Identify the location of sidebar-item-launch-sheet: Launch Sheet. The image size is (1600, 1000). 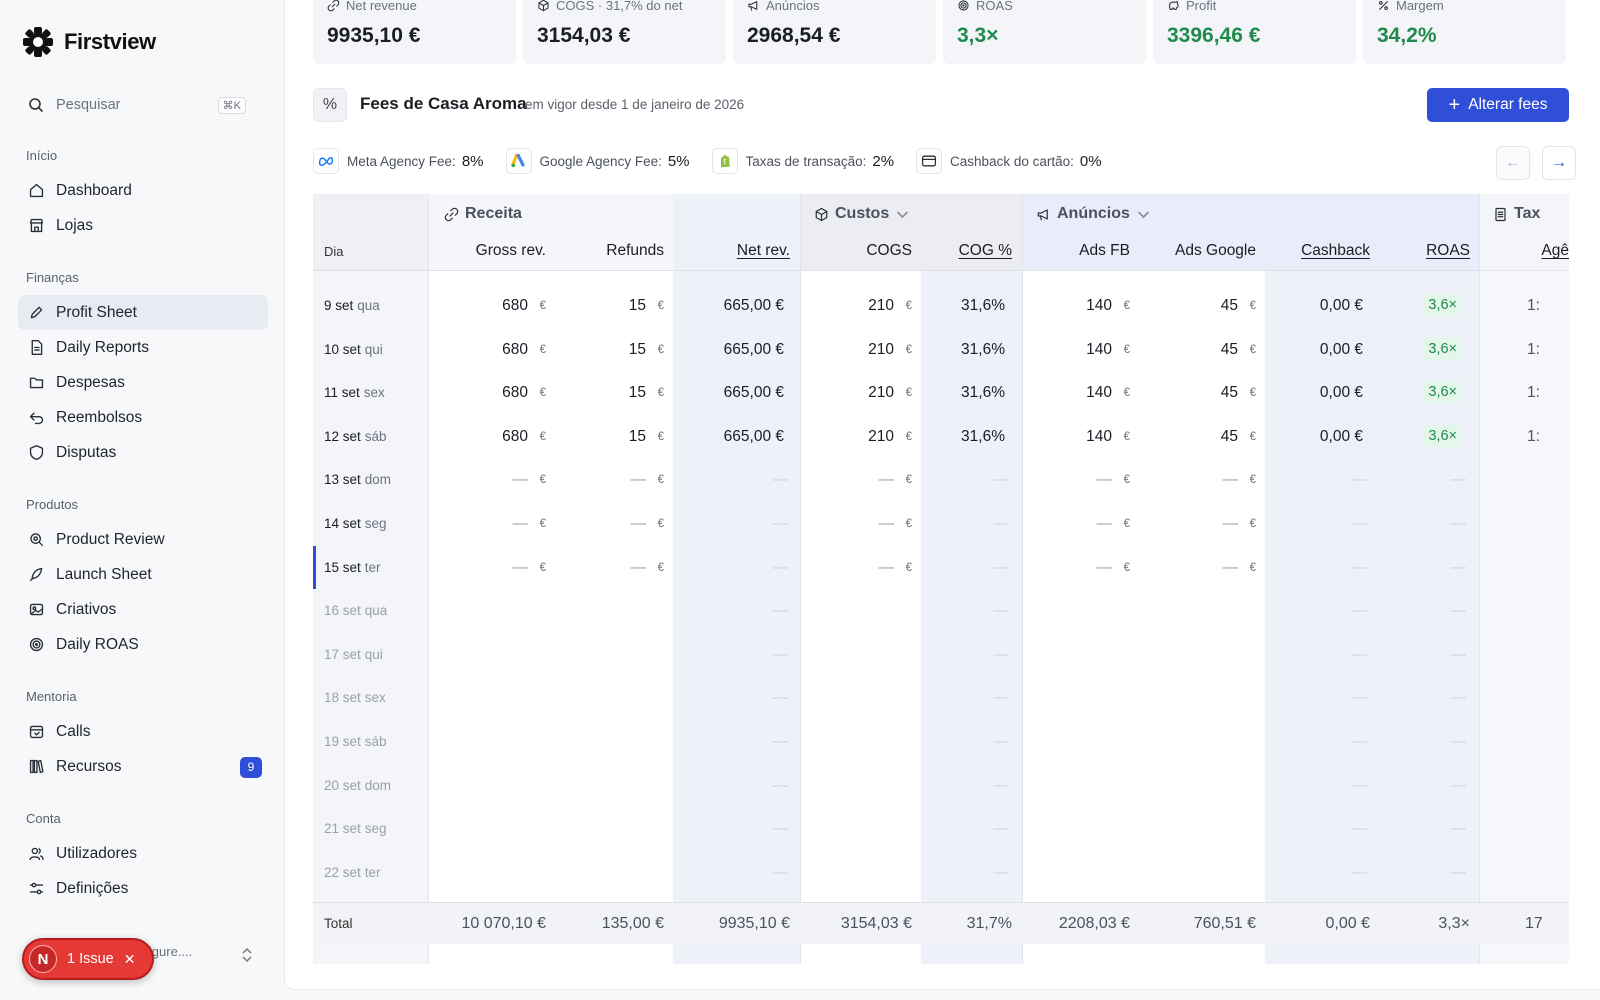
(143, 574).